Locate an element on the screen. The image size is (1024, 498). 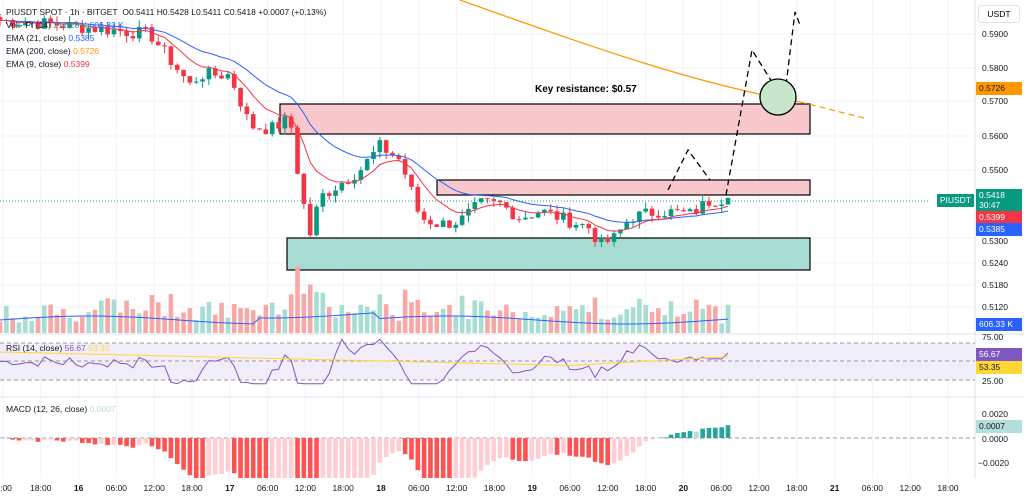
time-tick: 21 is located at coordinates (834, 488).